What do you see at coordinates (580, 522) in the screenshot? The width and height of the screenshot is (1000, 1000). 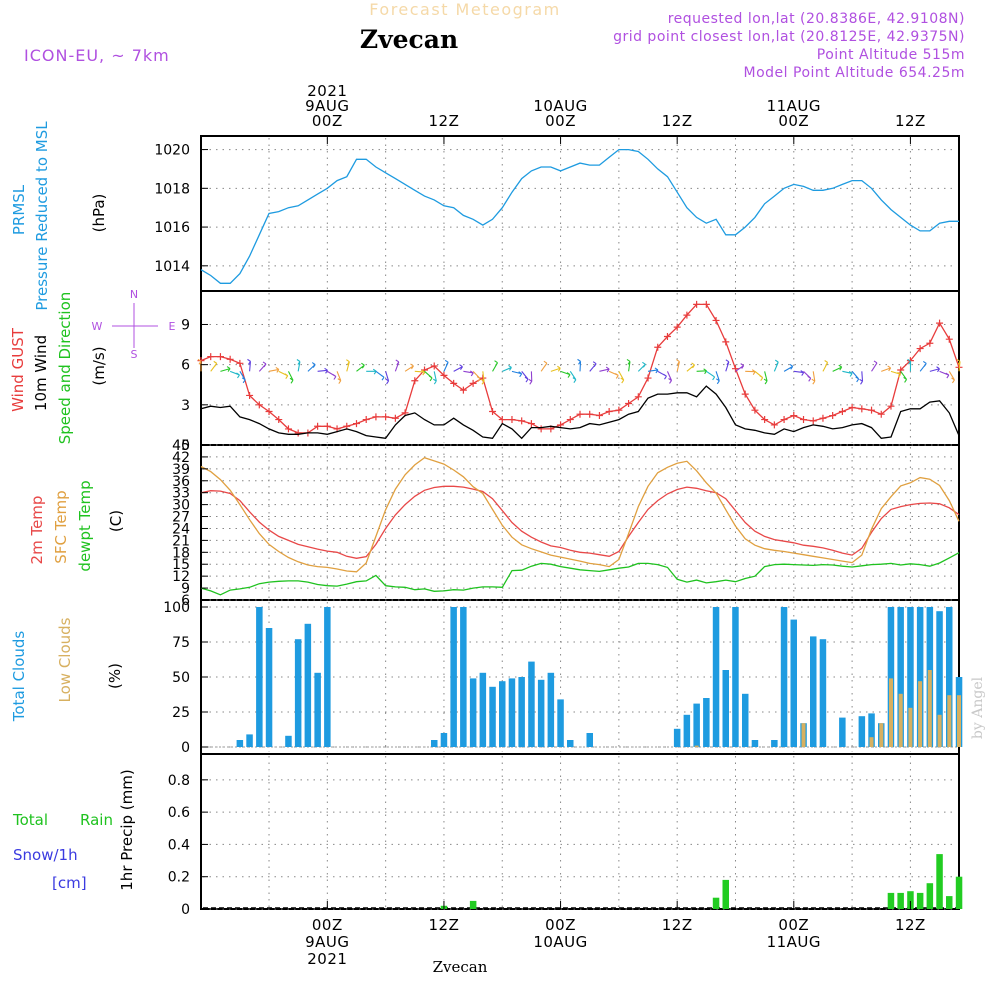 I see `t2m-line` at bounding box center [580, 522].